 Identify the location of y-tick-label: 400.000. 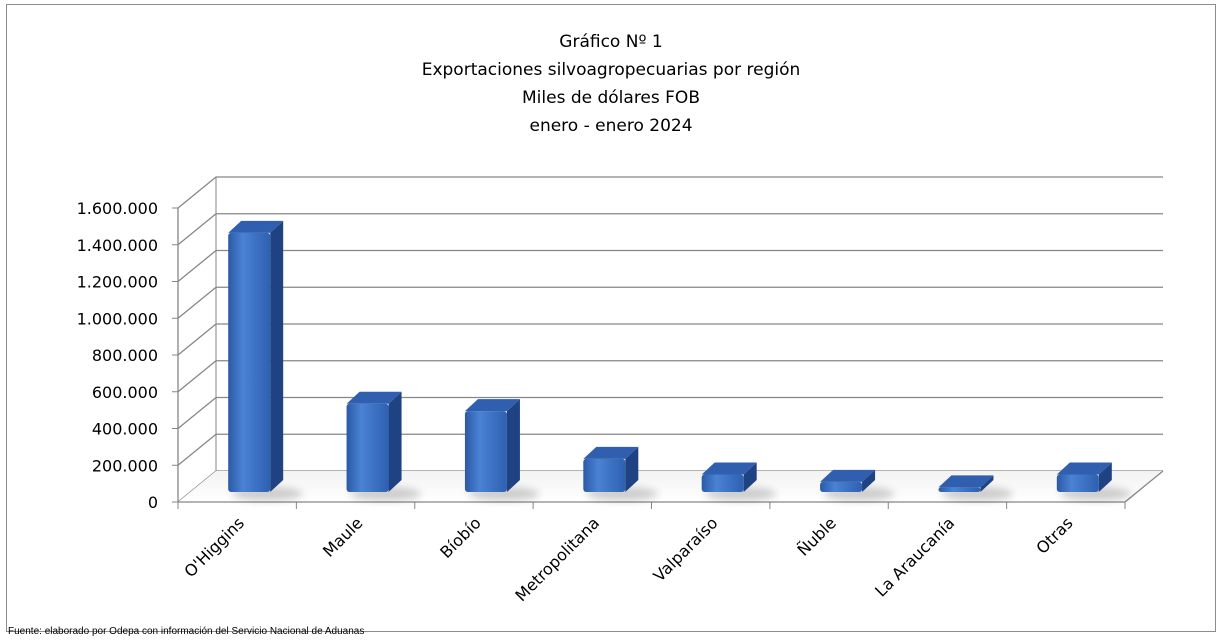
(125, 429).